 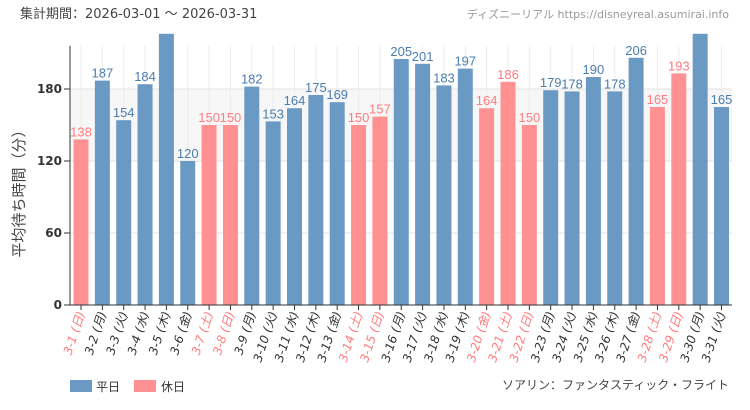 I want to click on y-tick-label: 120, so click(x=49, y=161).